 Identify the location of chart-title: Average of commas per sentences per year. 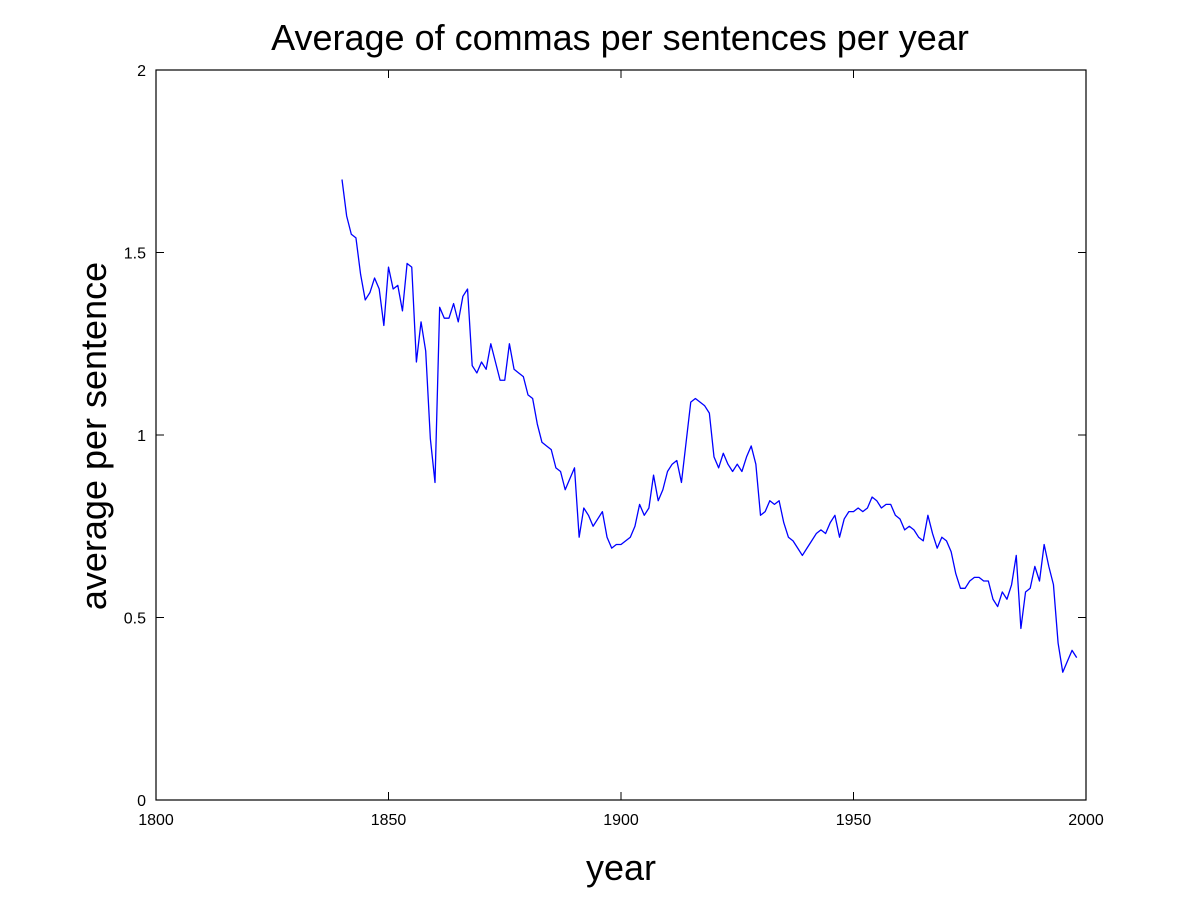
(620, 37).